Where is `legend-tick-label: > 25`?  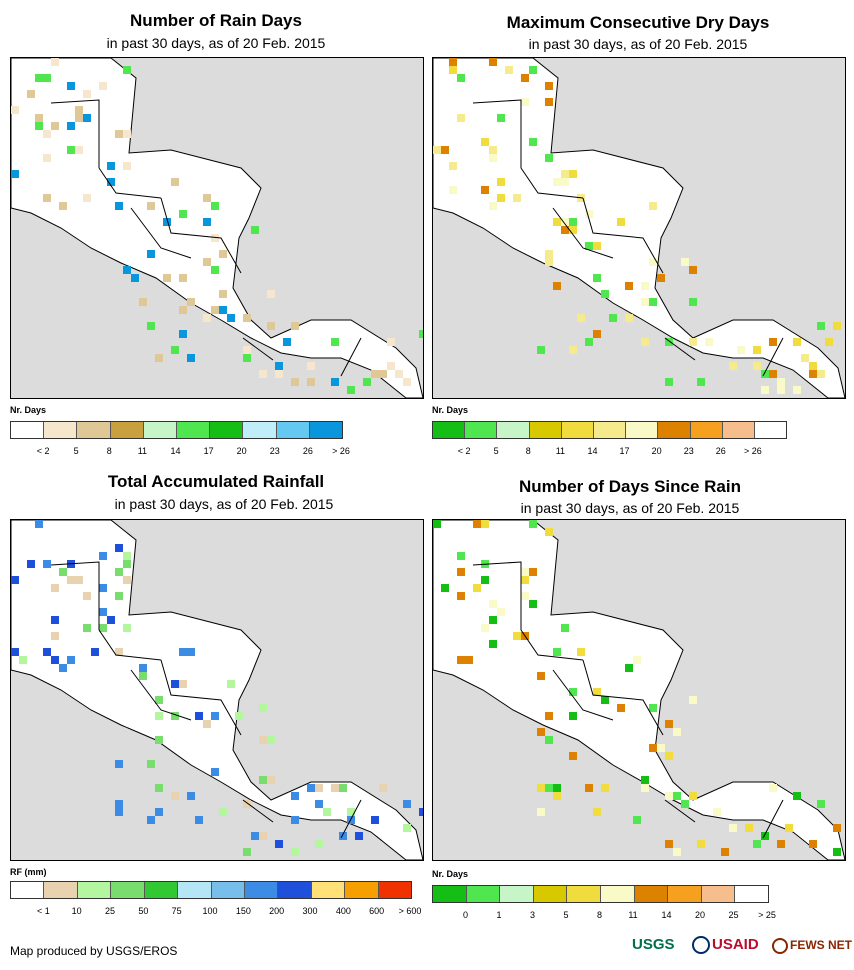
legend-tick-label: > 25 is located at coordinates (767, 915).